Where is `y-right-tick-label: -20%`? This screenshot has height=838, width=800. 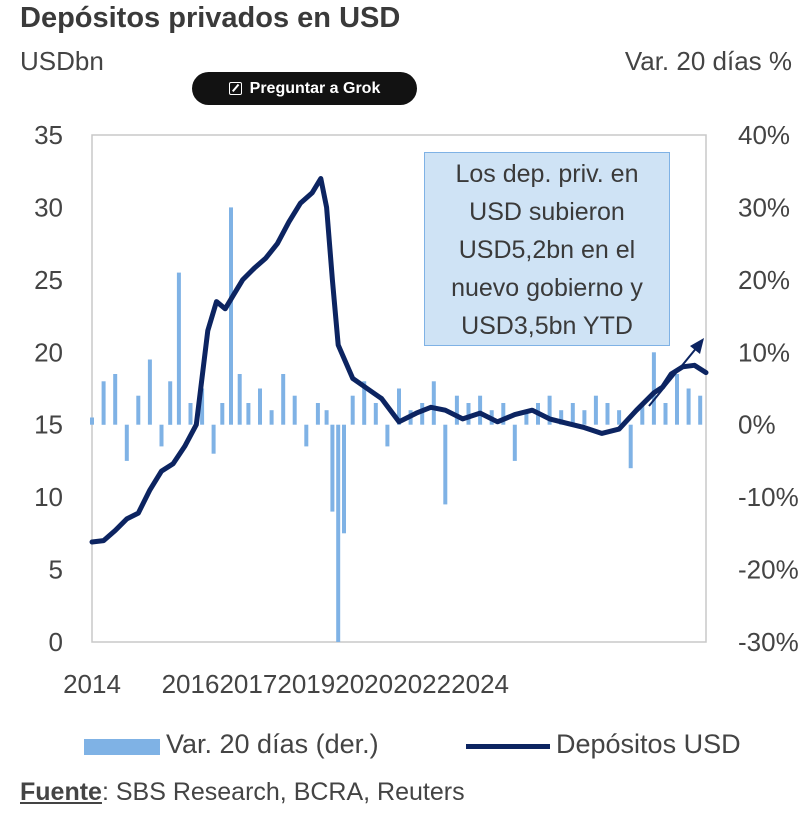
y-right-tick-label: -20% is located at coordinates (768, 570).